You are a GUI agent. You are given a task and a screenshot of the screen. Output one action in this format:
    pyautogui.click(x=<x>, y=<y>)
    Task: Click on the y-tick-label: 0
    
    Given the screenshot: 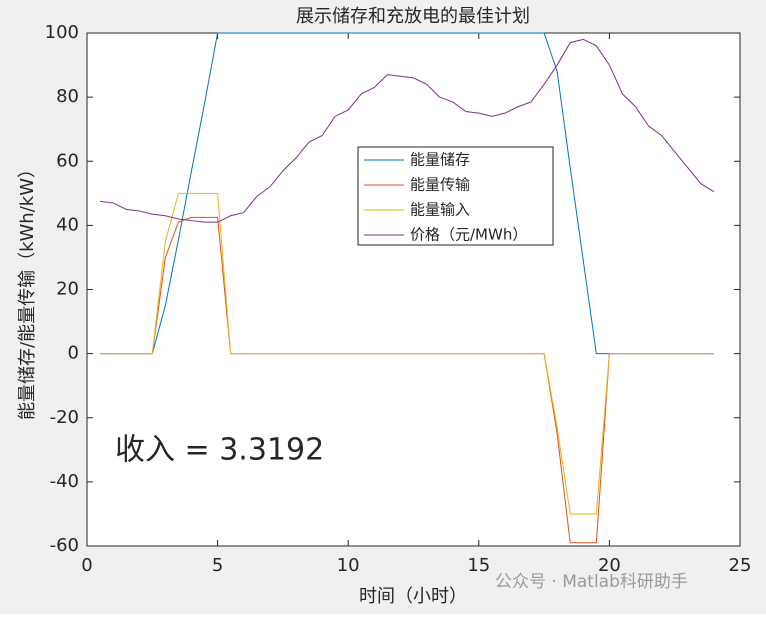 What is the action you would take?
    pyautogui.click(x=73, y=353)
    